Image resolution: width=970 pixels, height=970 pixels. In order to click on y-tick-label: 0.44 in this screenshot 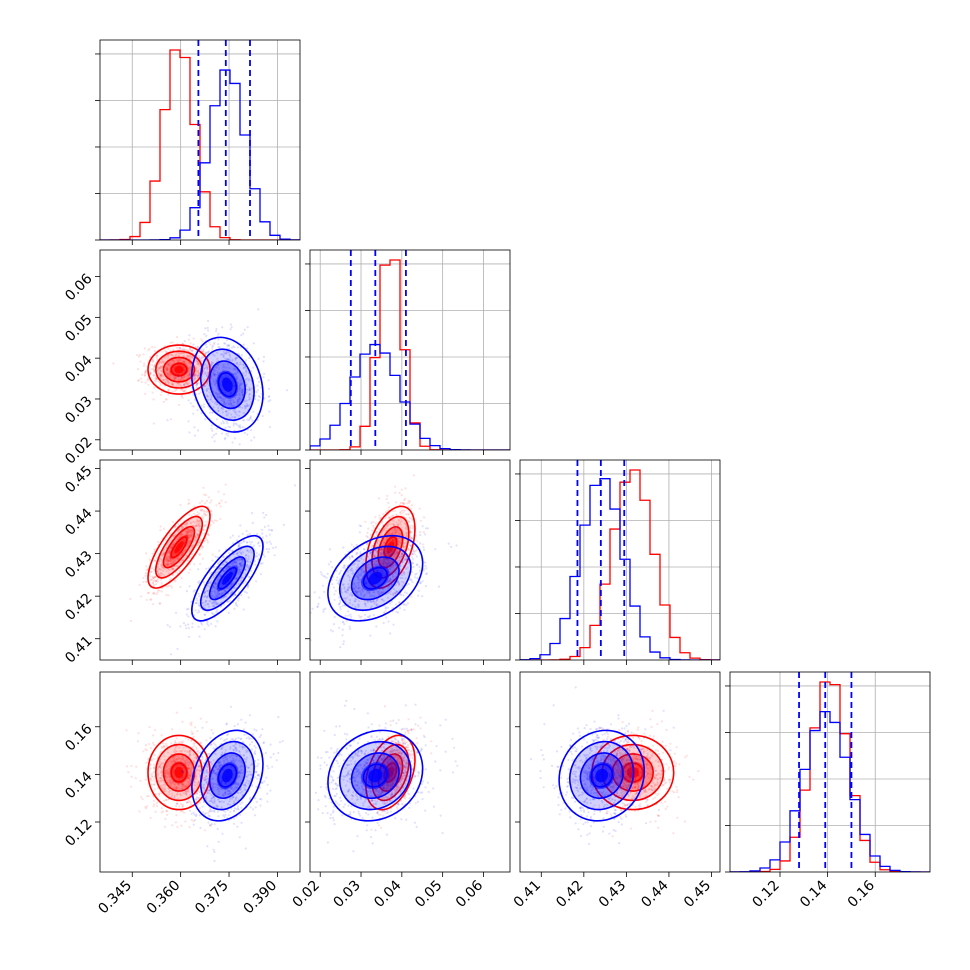, I will do `click(78, 521)`.